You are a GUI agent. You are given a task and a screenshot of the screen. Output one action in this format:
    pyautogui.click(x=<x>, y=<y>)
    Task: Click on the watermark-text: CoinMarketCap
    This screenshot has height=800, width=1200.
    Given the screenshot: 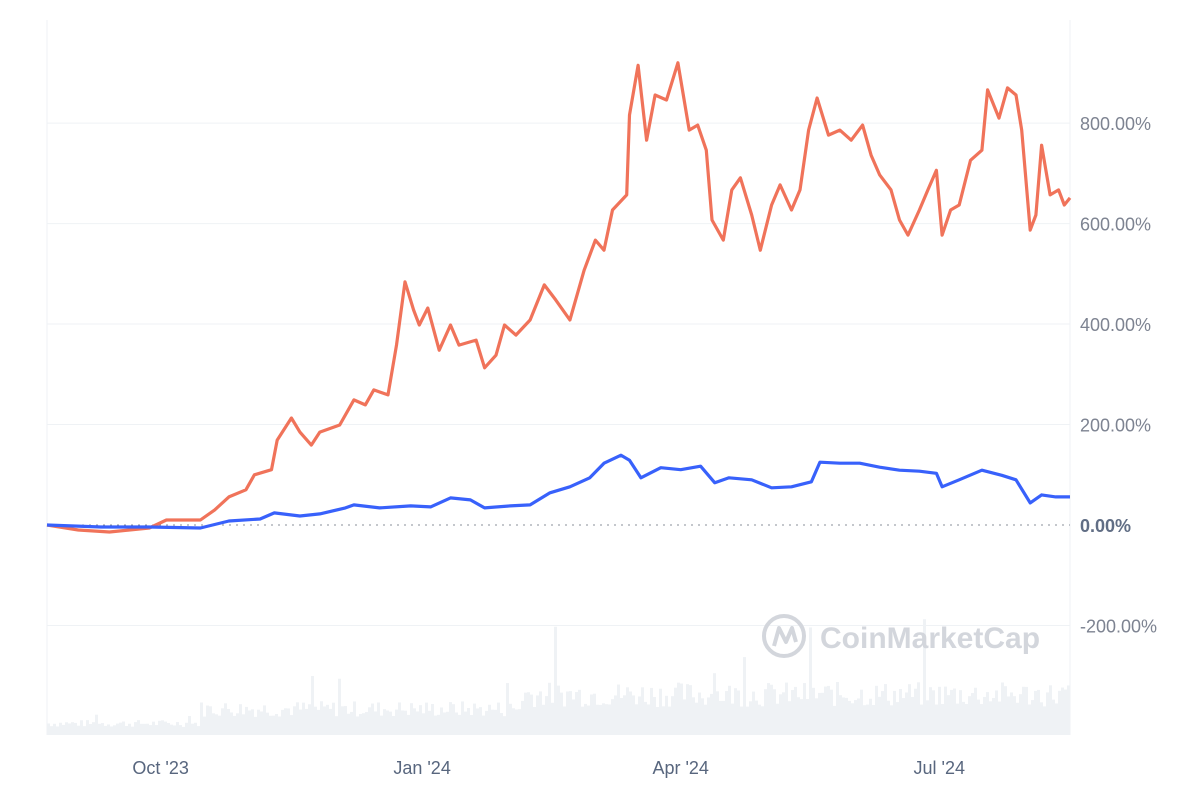 What is the action you would take?
    pyautogui.click(x=930, y=638)
    